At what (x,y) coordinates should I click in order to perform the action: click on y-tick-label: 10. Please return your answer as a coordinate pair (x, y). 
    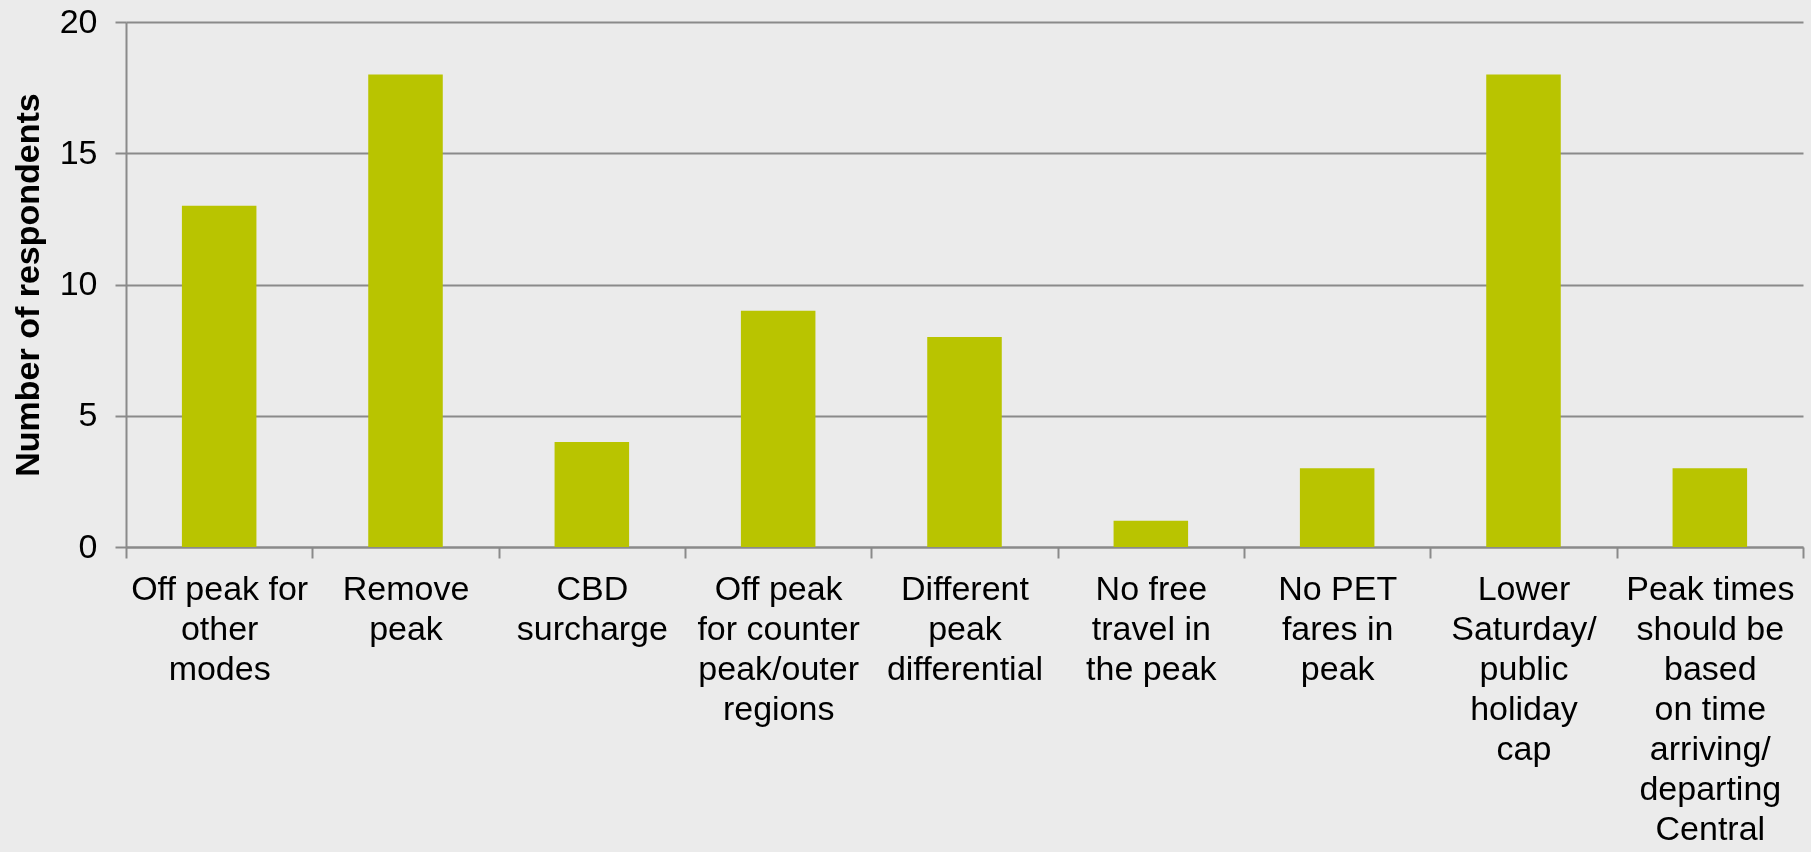
    Looking at the image, I should click on (78, 283).